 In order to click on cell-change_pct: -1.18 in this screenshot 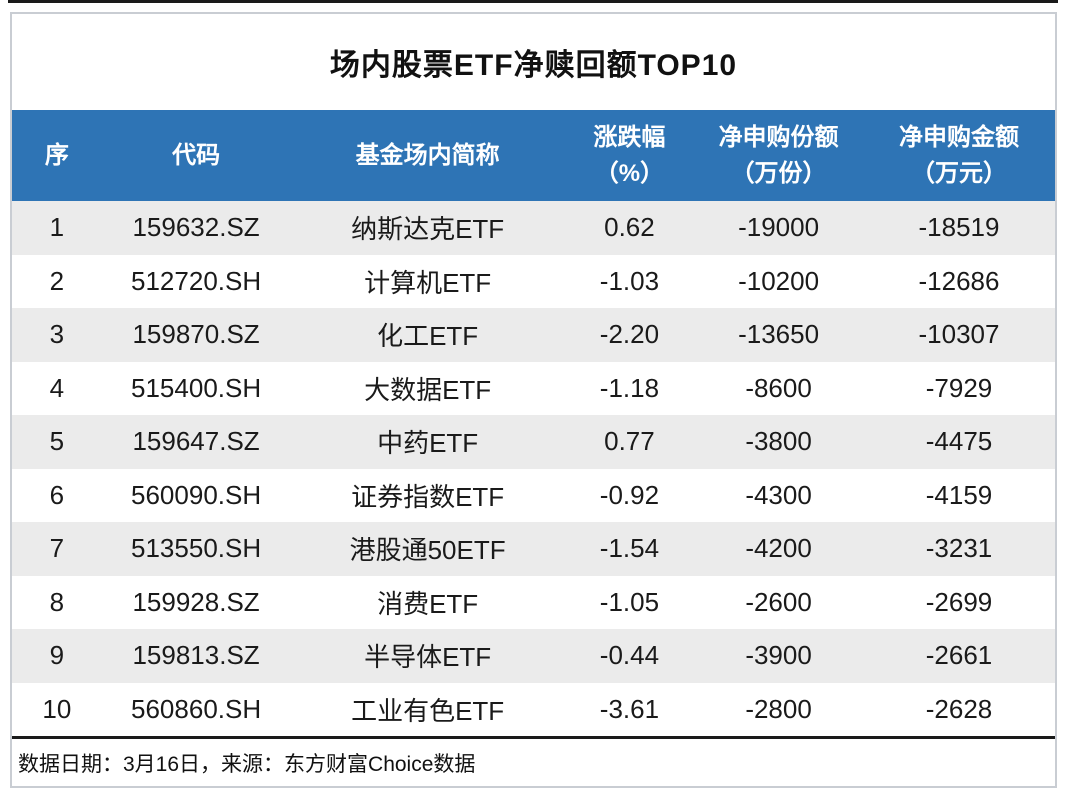, I will do `click(629, 387)`.